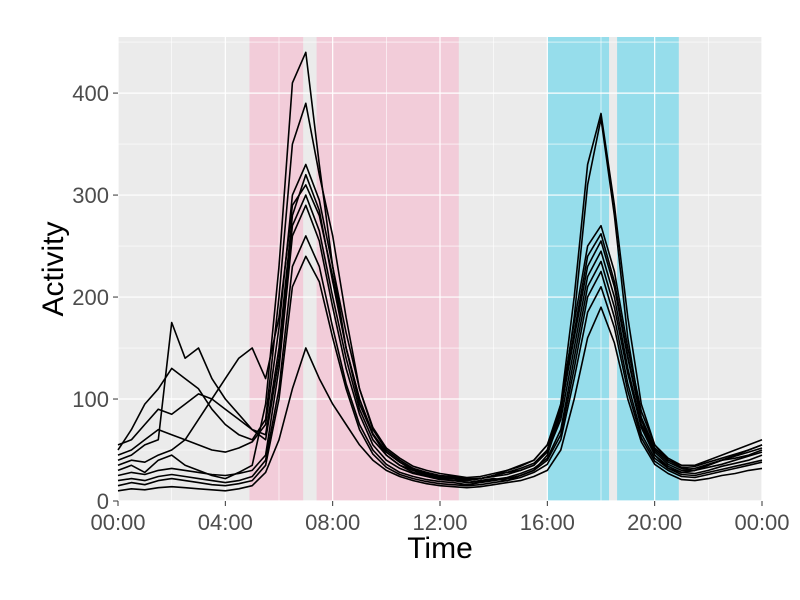  I want to click on y-tick-label: 0, so click(103, 501).